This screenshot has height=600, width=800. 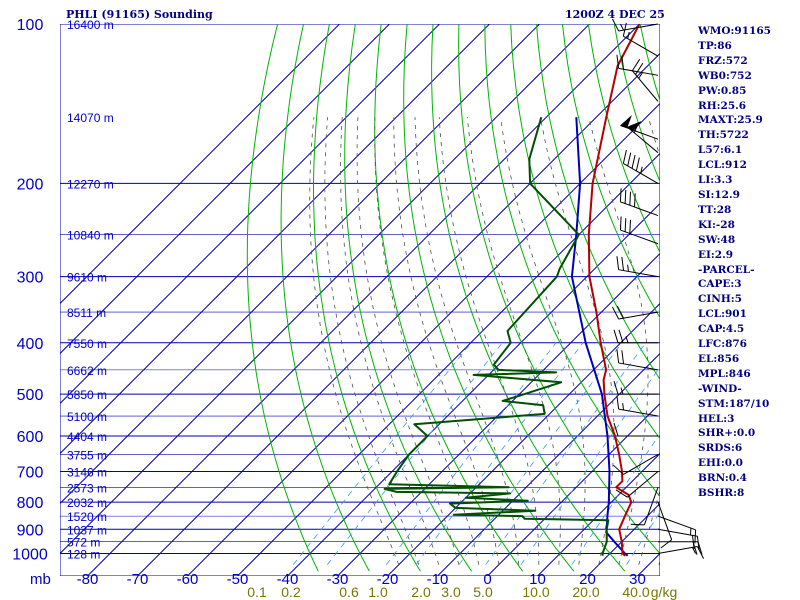 What do you see at coordinates (40, 579) in the screenshot?
I see `pressure-unit-label: mb` at bounding box center [40, 579].